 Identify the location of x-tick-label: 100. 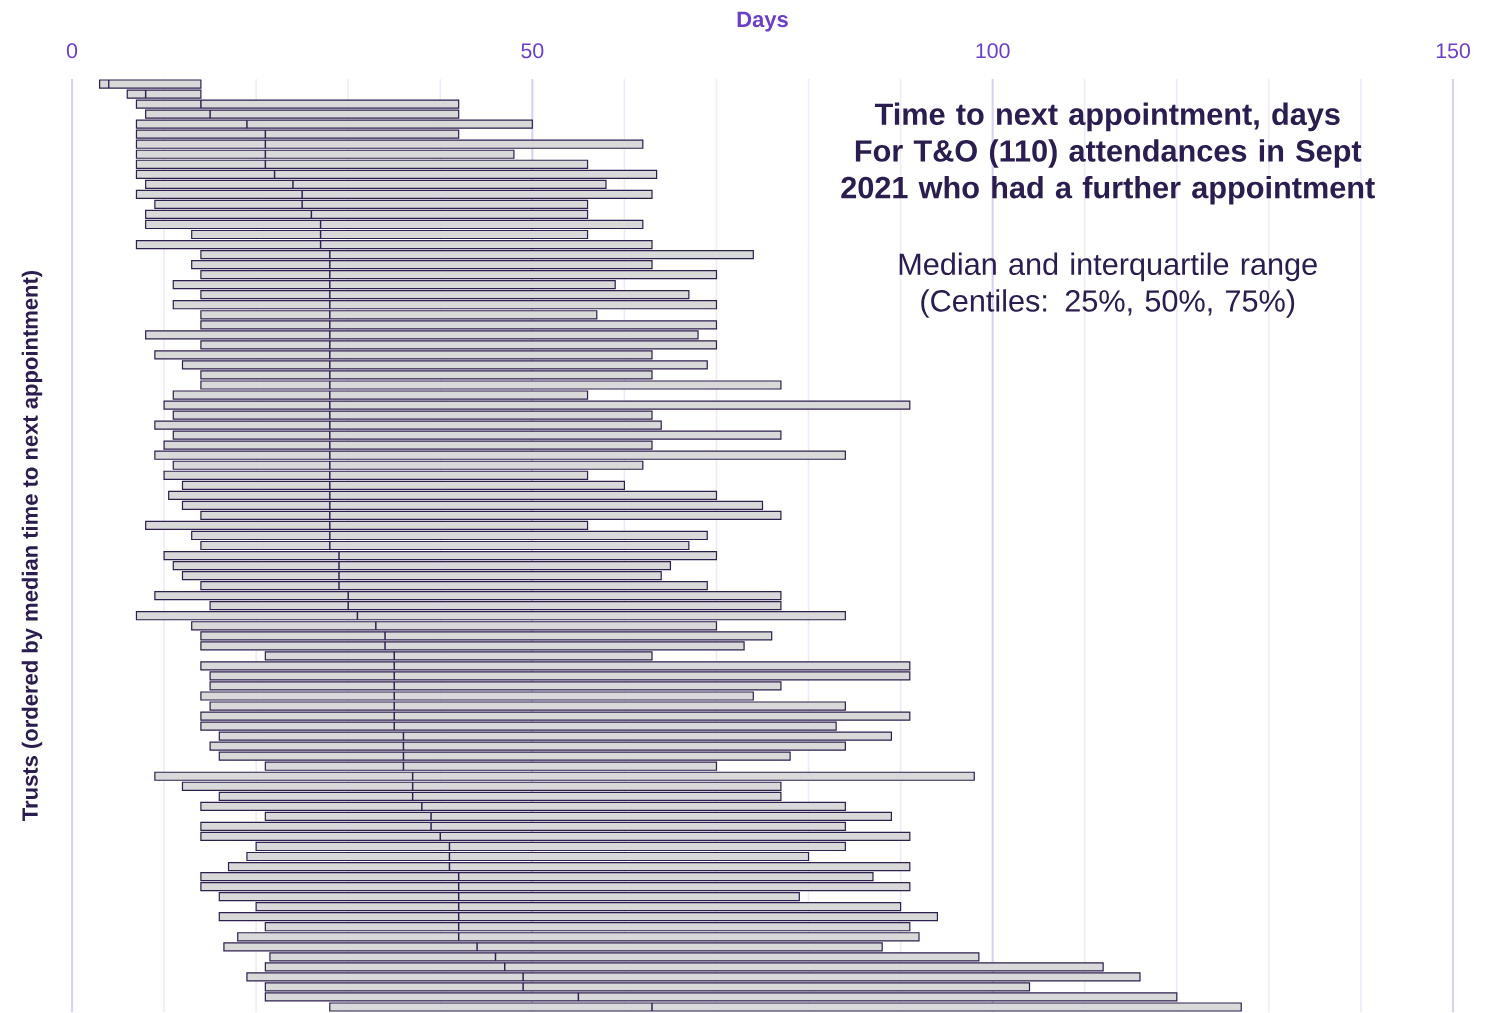
(993, 51).